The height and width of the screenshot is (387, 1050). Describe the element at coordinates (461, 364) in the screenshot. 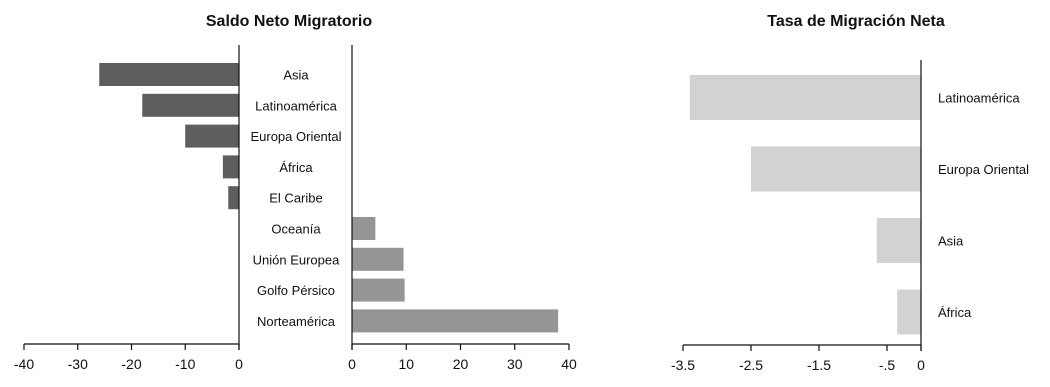

I see `chart1-right-tick-label: 20` at that location.